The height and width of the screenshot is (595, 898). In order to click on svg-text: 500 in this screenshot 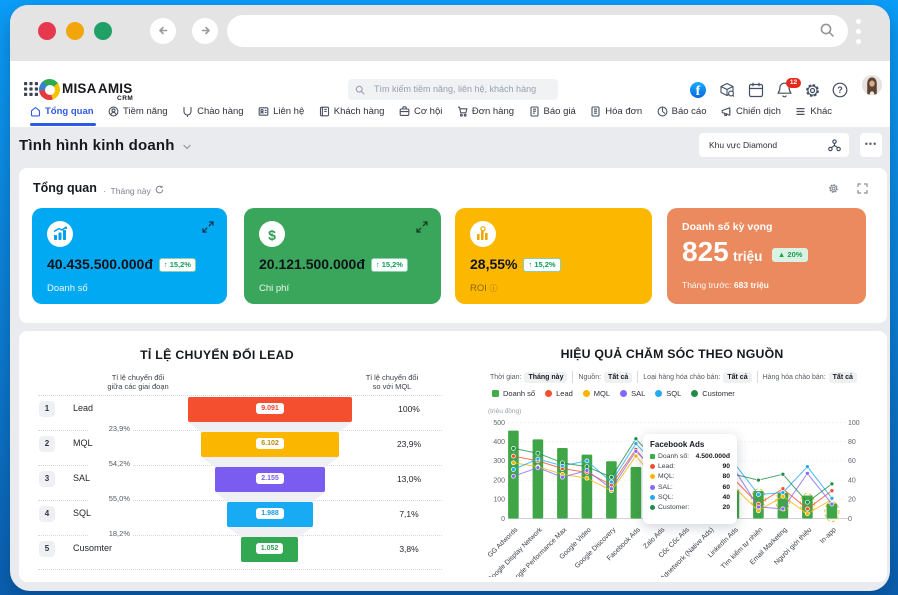, I will do `click(499, 423)`.